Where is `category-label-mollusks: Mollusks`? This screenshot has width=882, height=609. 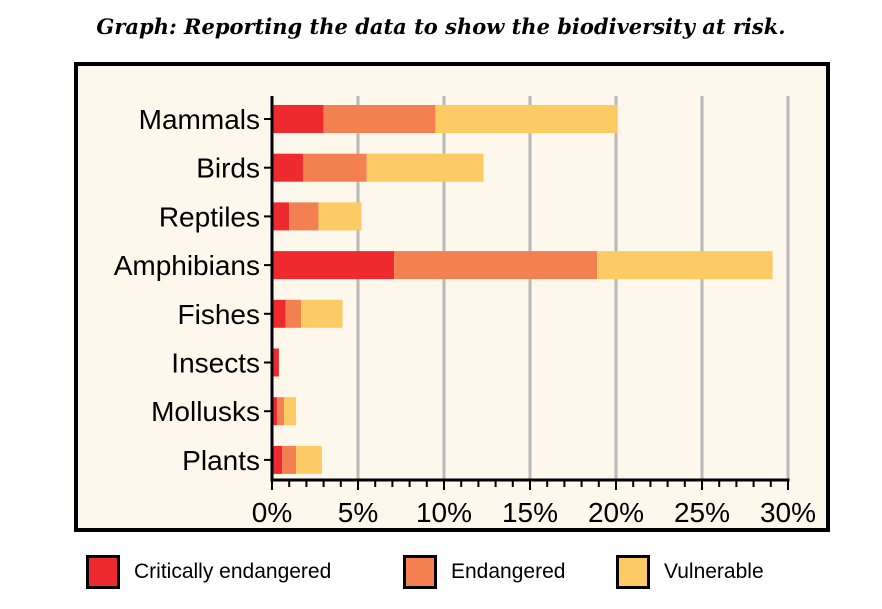 category-label-mollusks: Mollusks is located at coordinates (205, 411).